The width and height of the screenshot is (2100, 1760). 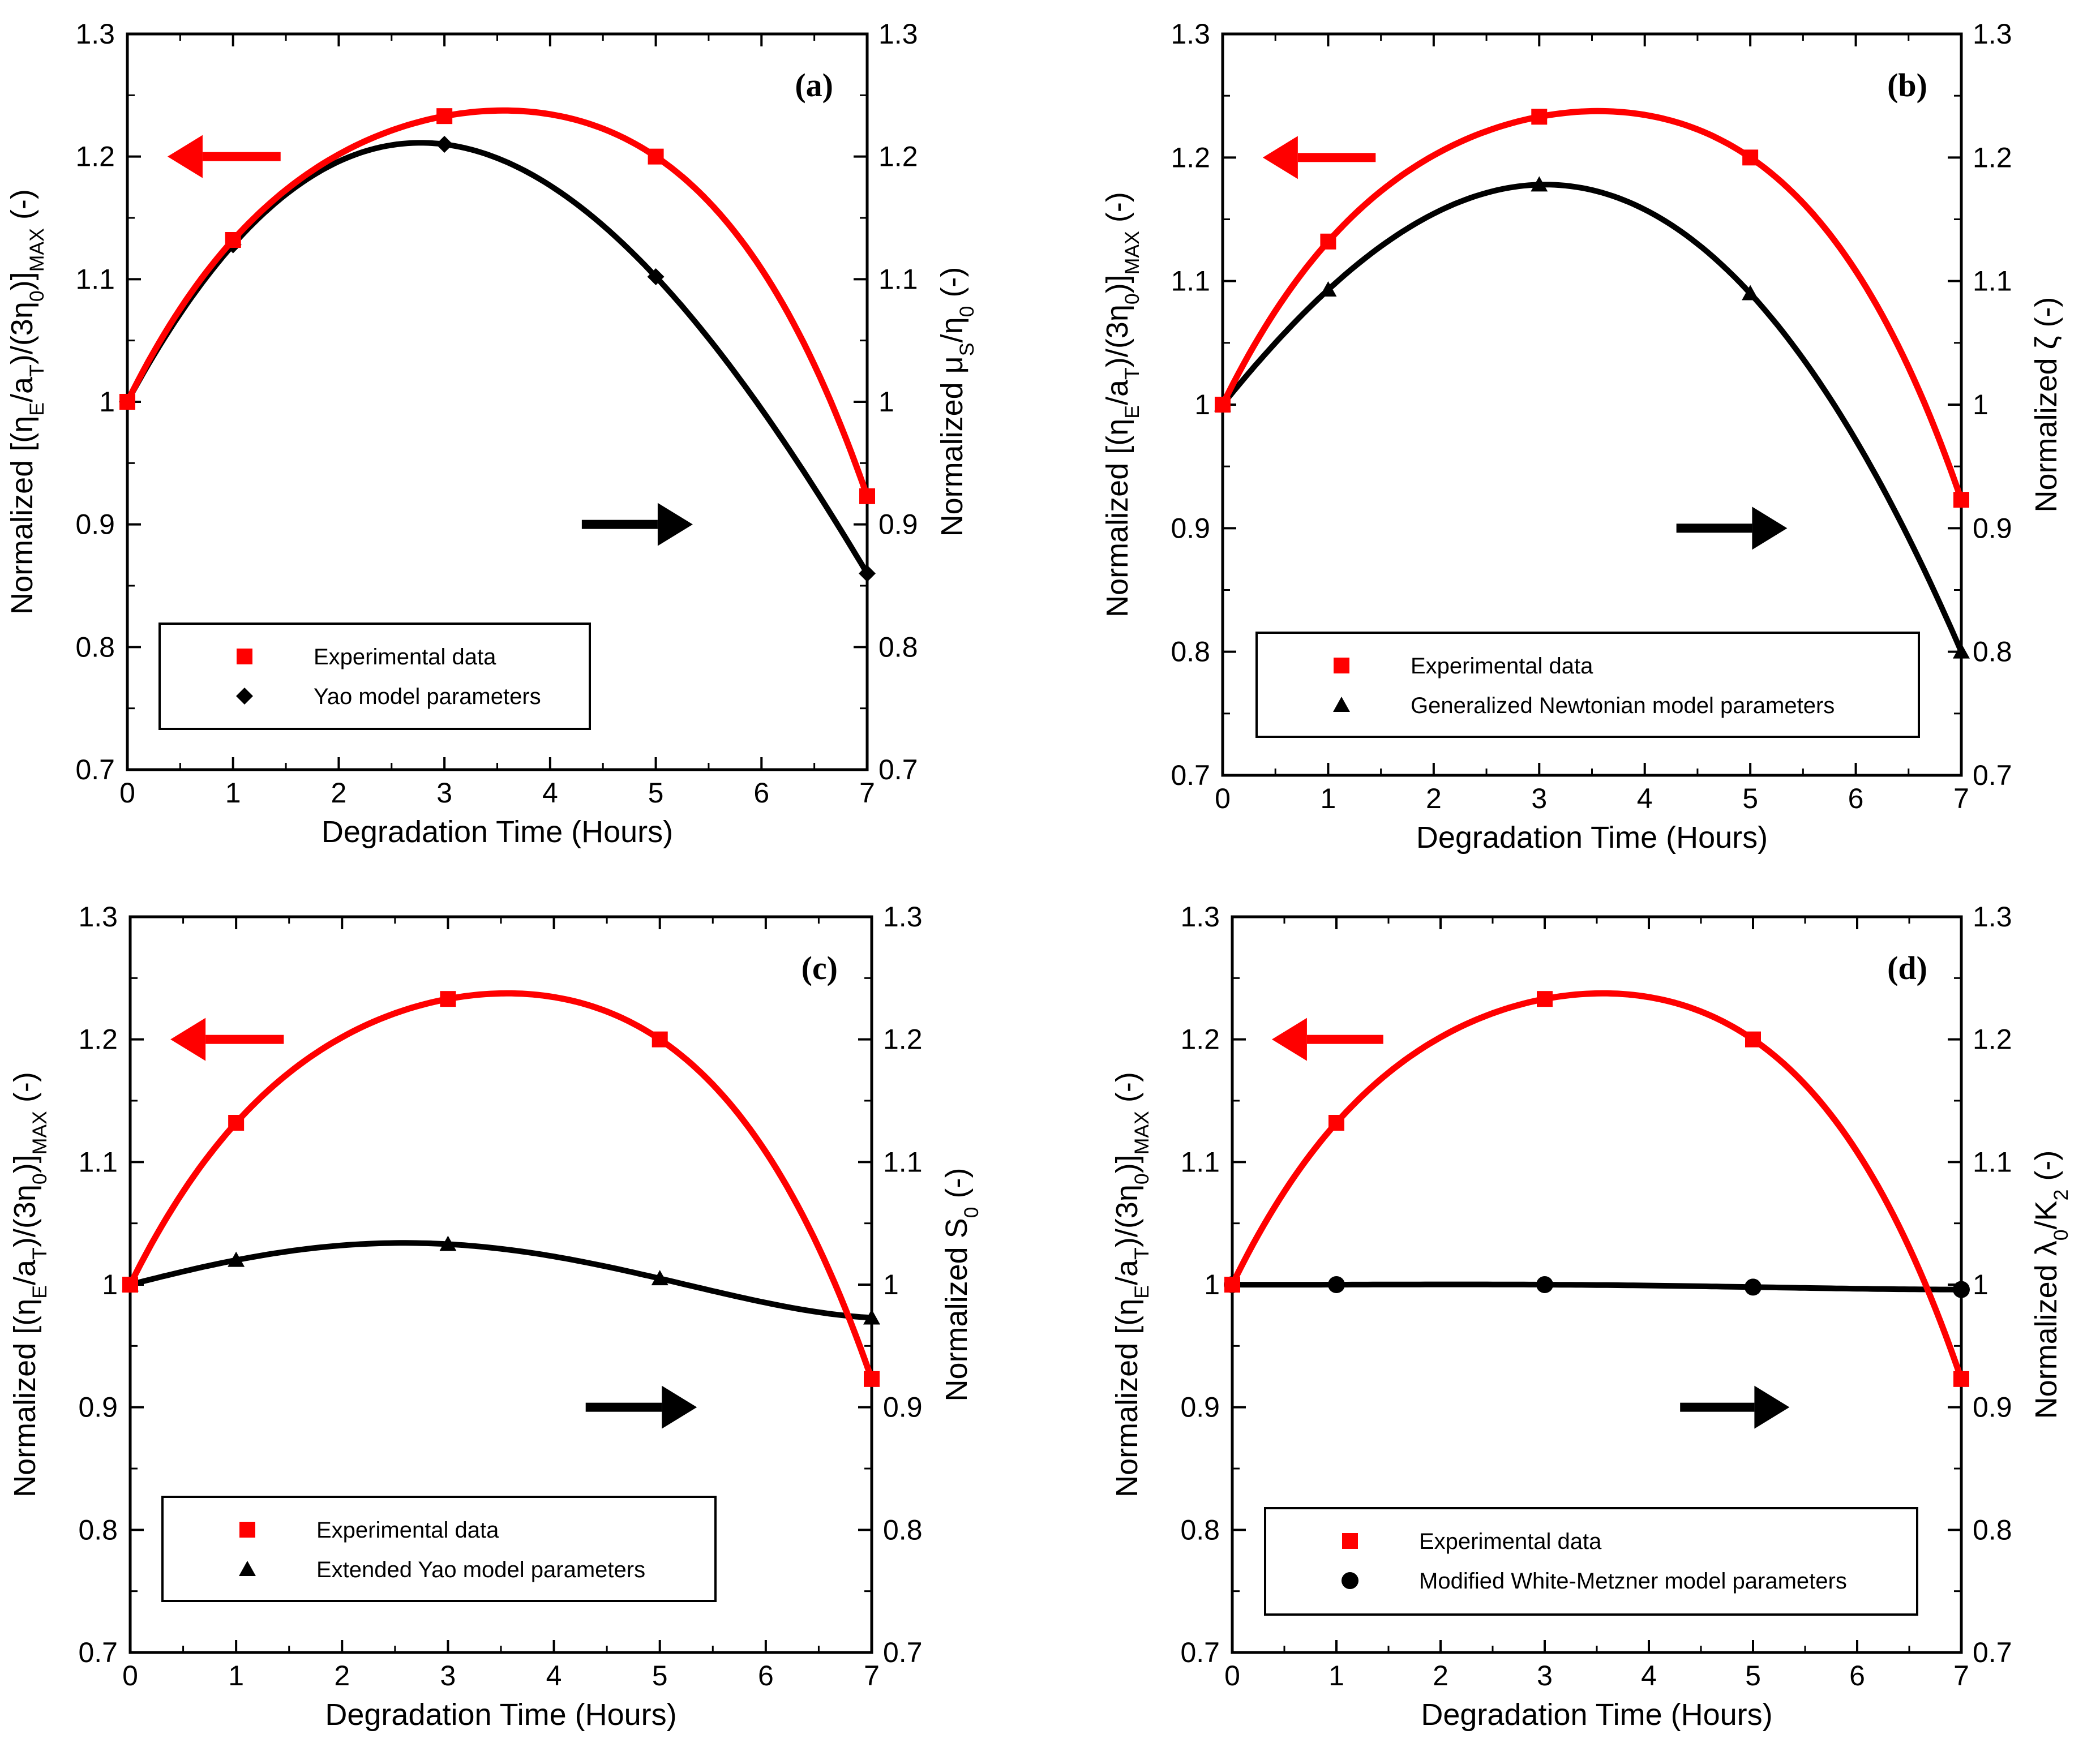 What do you see at coordinates (1623, 705) in the screenshot?
I see `legend-label-1: Generalized Newtonian model parameters` at bounding box center [1623, 705].